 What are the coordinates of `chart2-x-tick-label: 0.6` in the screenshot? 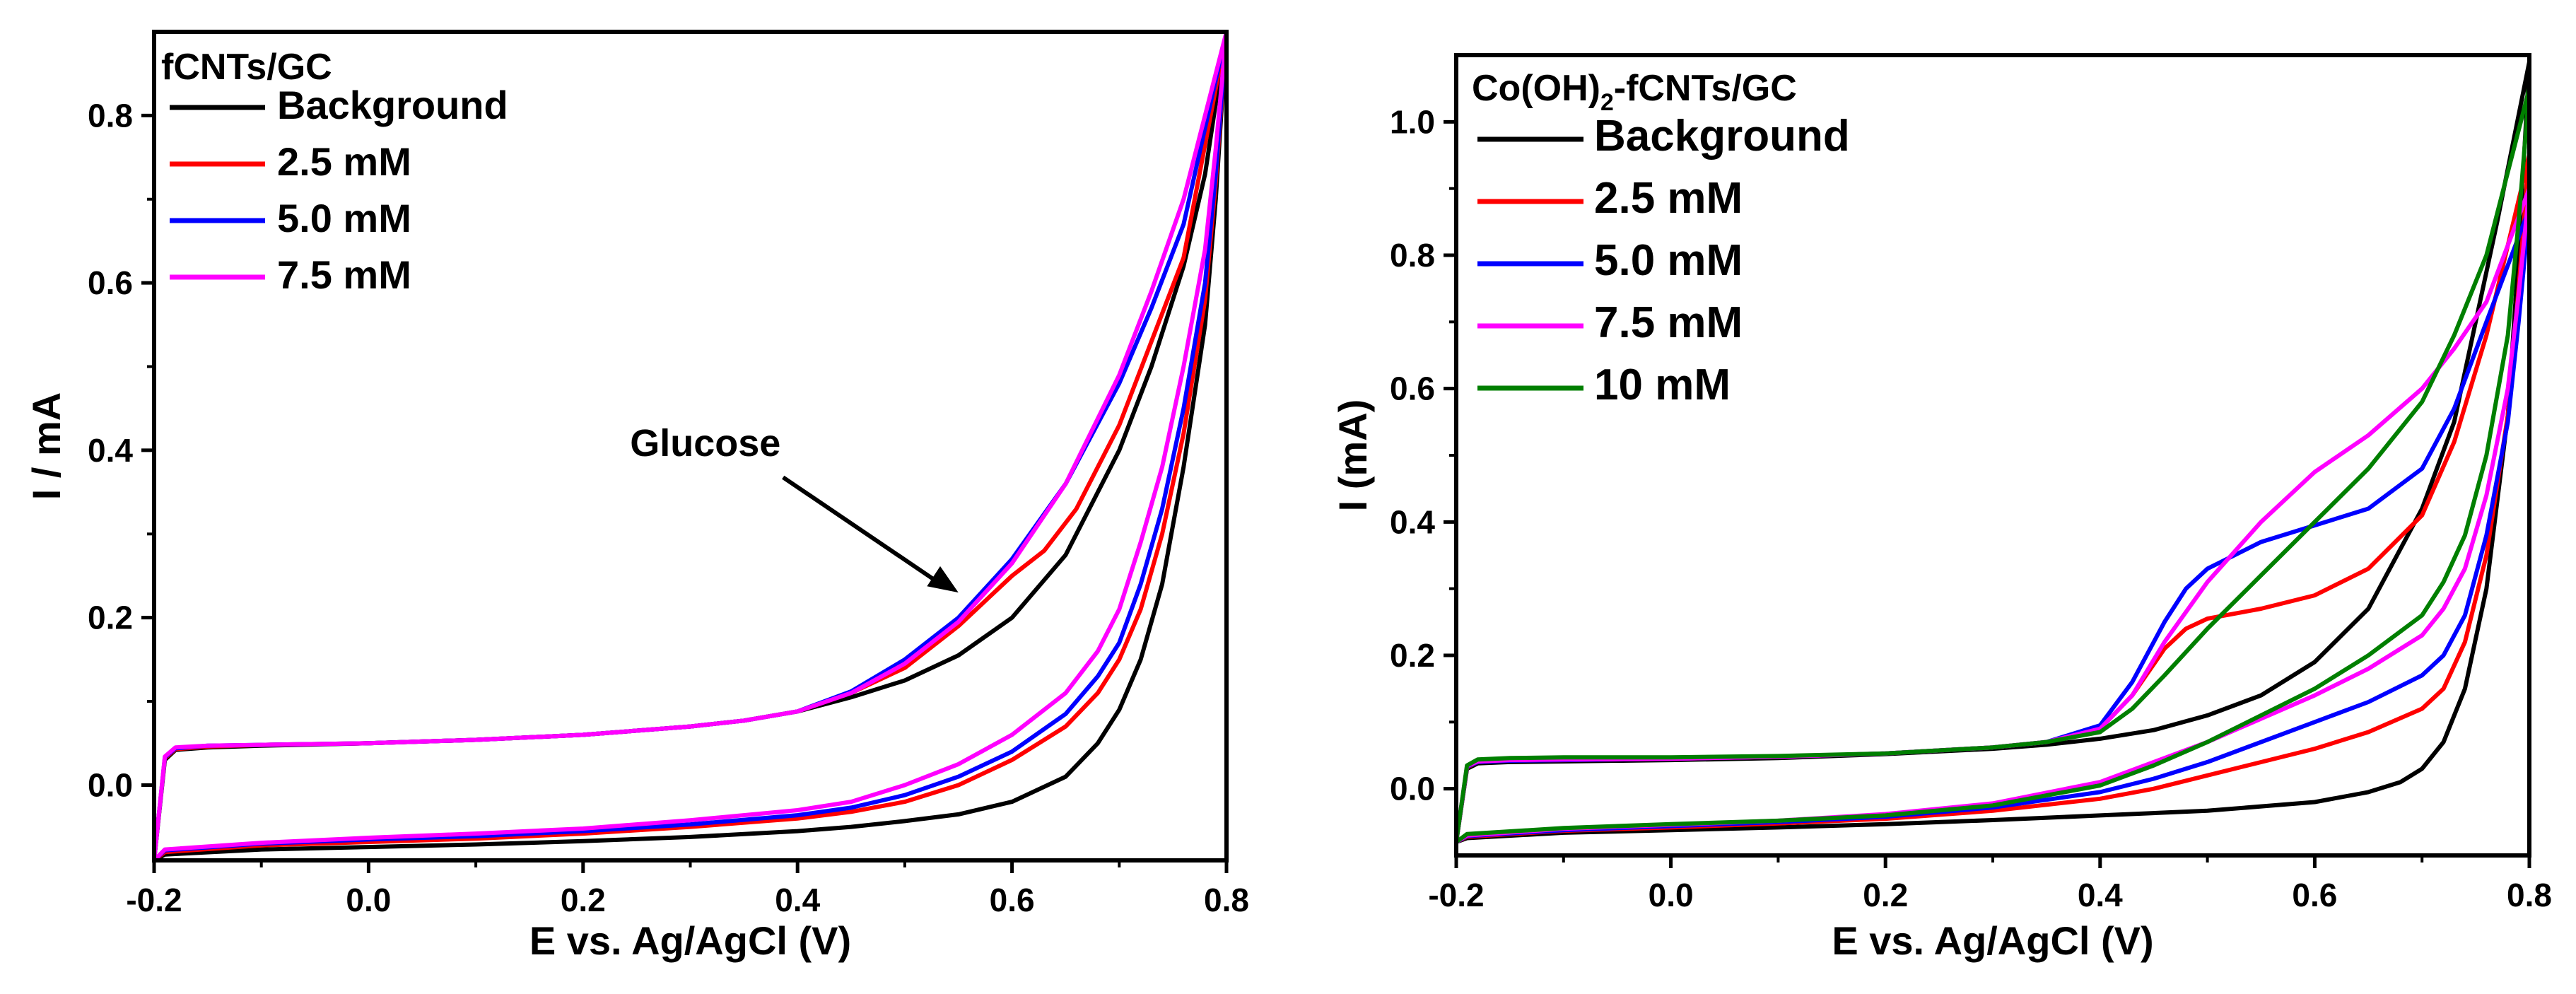 It's located at (2314, 895).